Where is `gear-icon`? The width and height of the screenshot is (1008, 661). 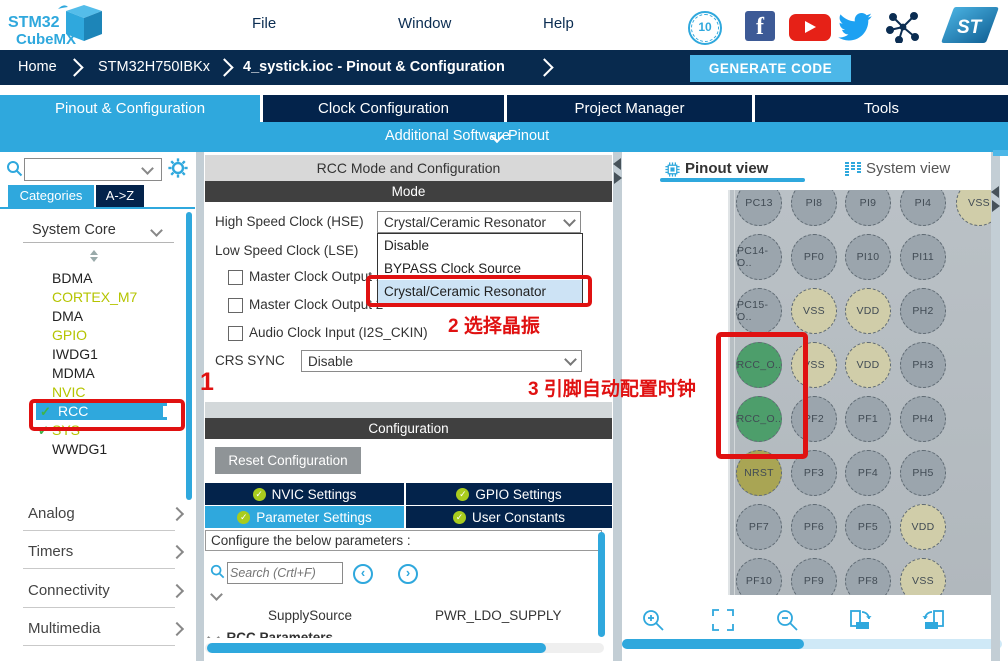
gear-icon is located at coordinates (178, 170).